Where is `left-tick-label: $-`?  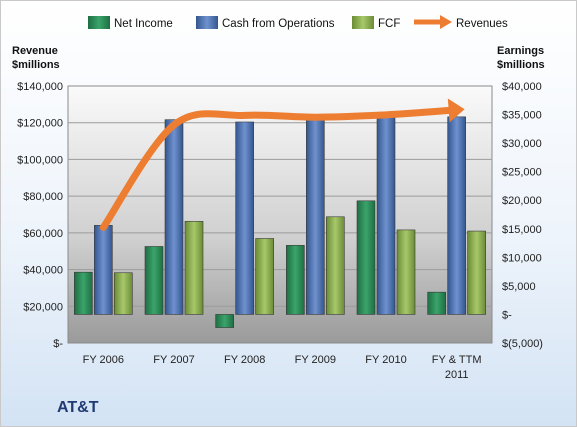 left-tick-label: $- is located at coordinates (58, 344).